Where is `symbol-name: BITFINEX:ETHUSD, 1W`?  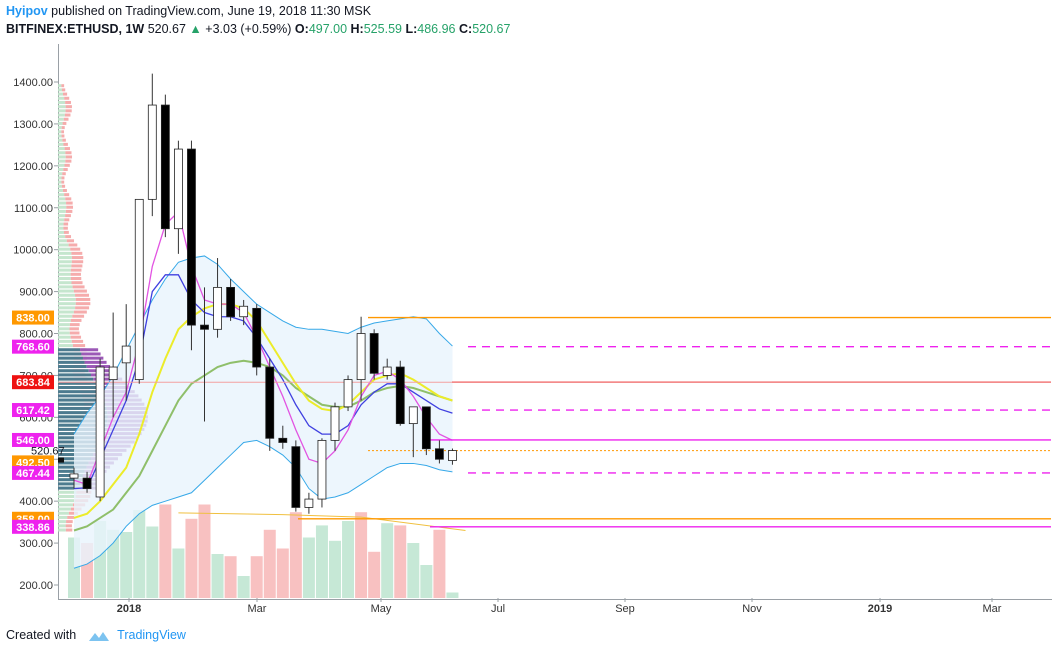 symbol-name: BITFINEX:ETHUSD, 1W is located at coordinates (75, 29).